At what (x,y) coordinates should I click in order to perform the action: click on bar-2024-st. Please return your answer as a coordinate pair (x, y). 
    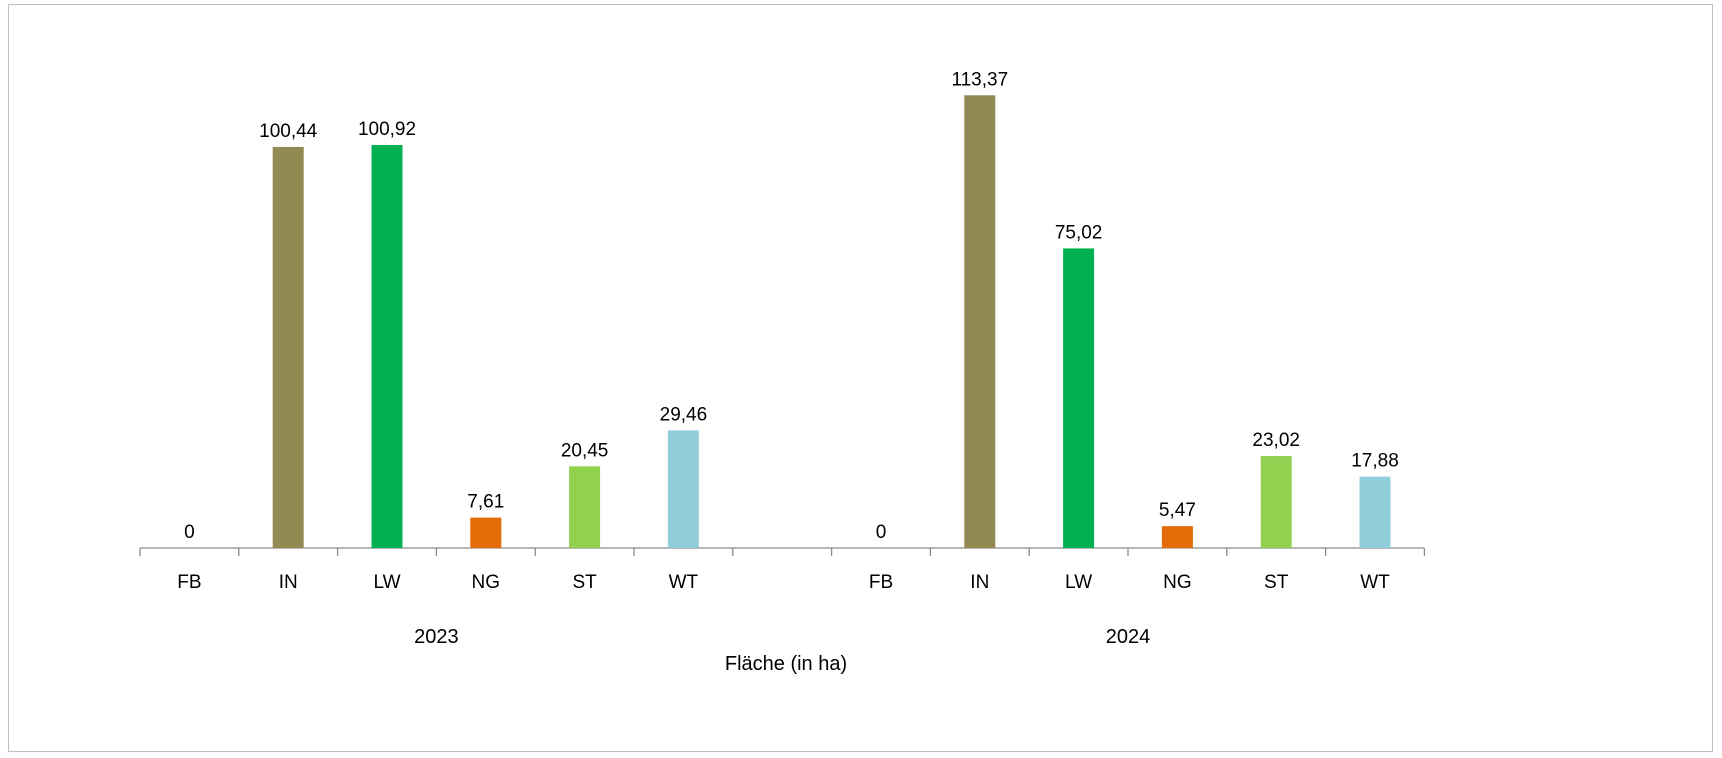
    Looking at the image, I should click on (1276, 502).